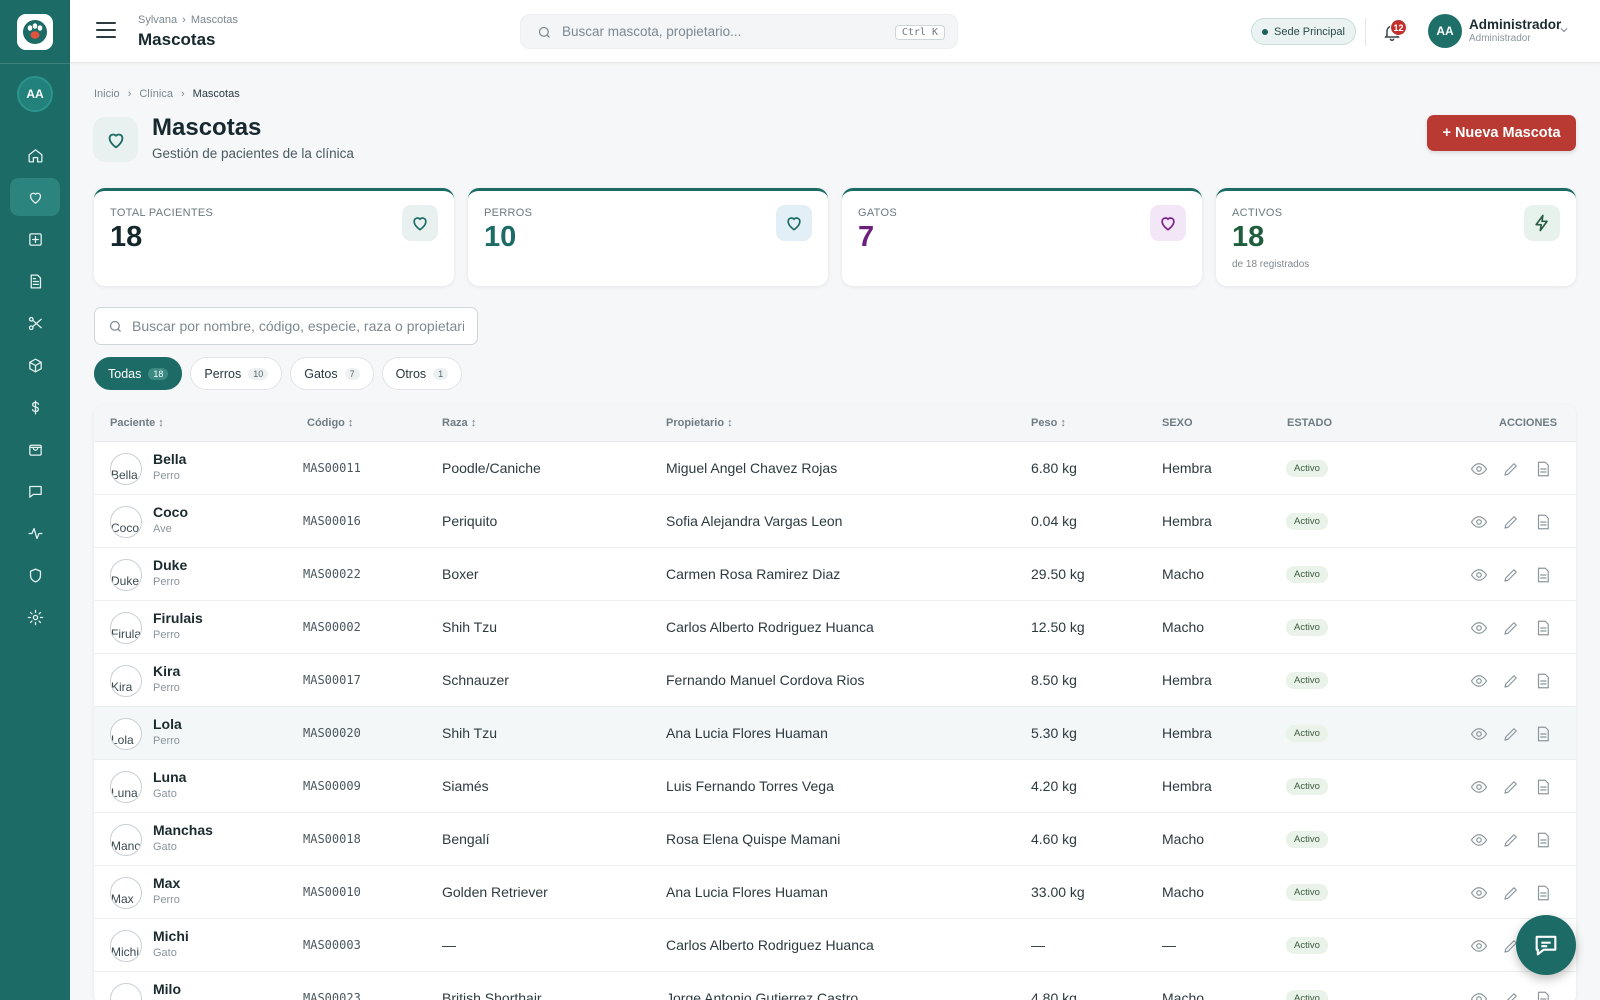 The image size is (1600, 1000). What do you see at coordinates (170, 512) in the screenshot?
I see `pet-name: Coco` at bounding box center [170, 512].